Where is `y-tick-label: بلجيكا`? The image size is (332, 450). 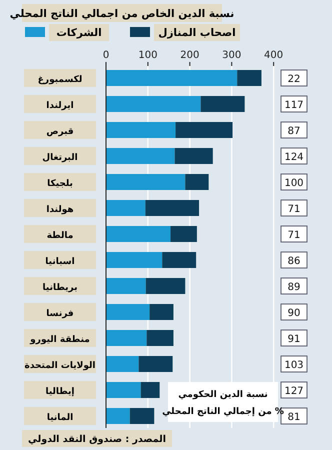
y-tick-label: بلجيكا is located at coordinates (60, 184).